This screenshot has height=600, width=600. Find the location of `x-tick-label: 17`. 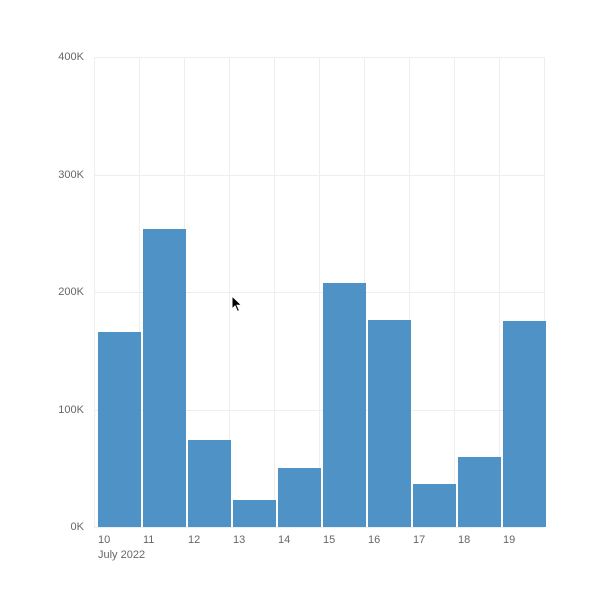

x-tick-label: 17 is located at coordinates (419, 540).